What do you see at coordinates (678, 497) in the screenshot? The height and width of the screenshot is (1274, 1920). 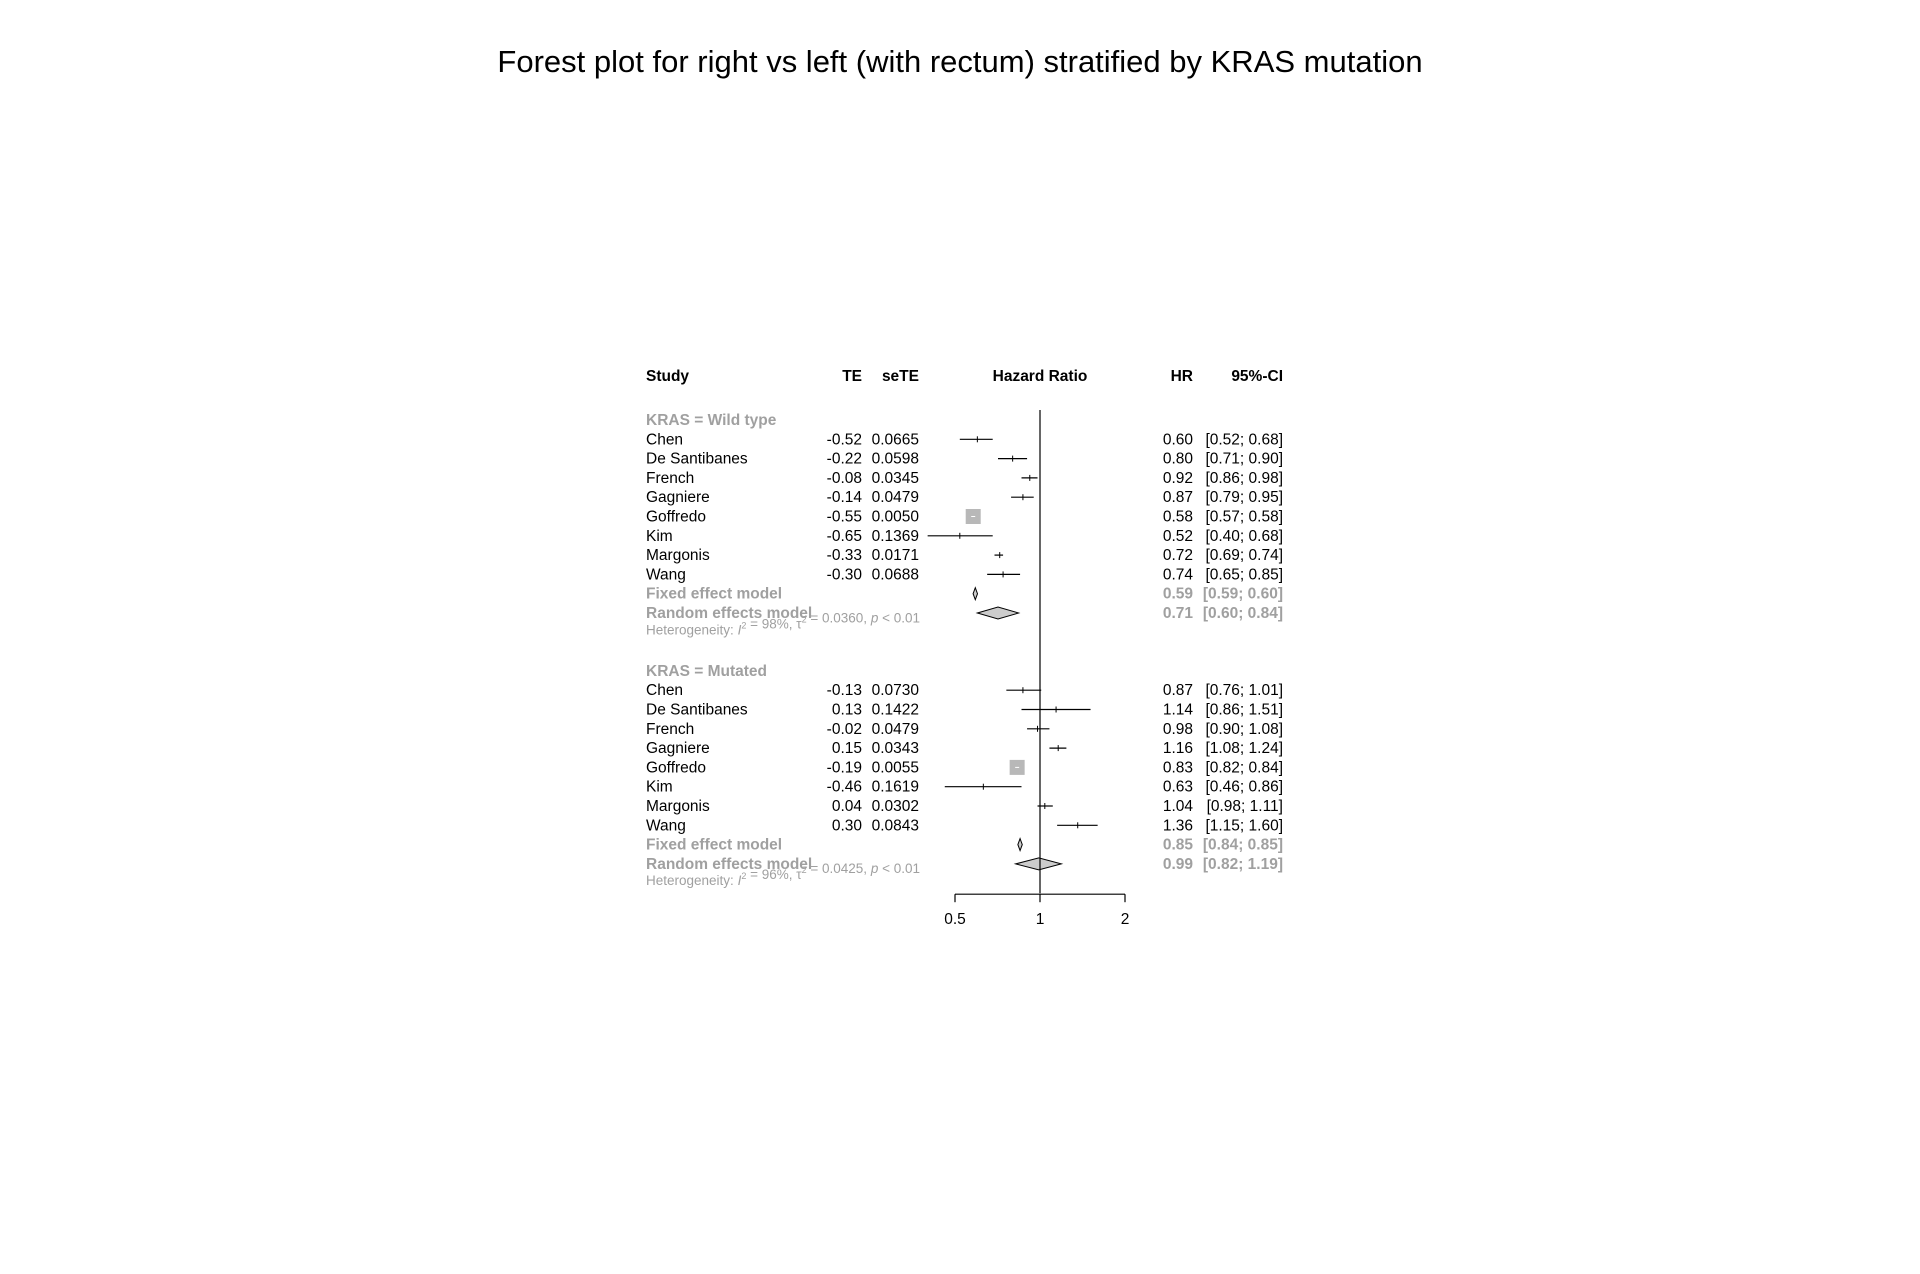 I see `study-name: Gagniere` at bounding box center [678, 497].